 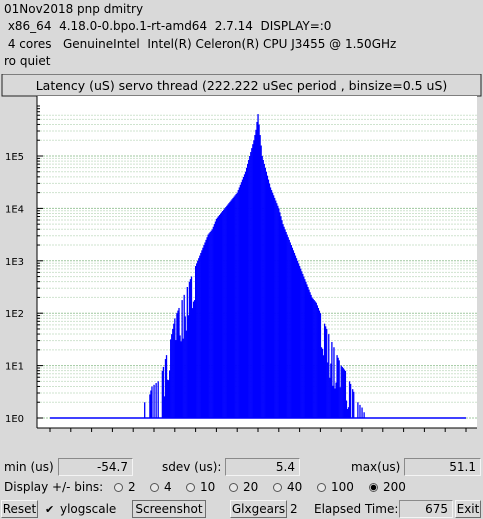 I want to click on header-line-4: ro quiet, so click(x=27, y=61).